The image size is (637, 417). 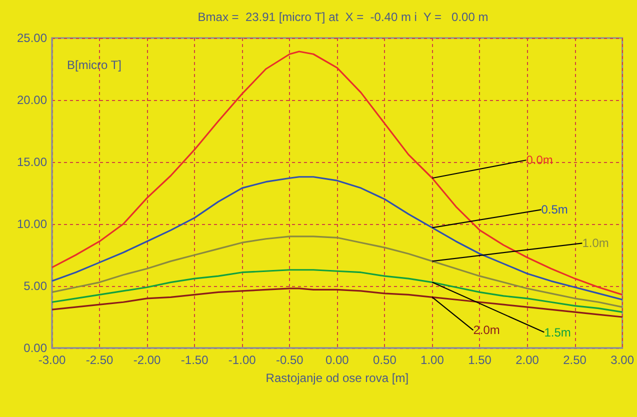 What do you see at coordinates (595, 243) in the screenshot?
I see `text: 1.0m` at bounding box center [595, 243].